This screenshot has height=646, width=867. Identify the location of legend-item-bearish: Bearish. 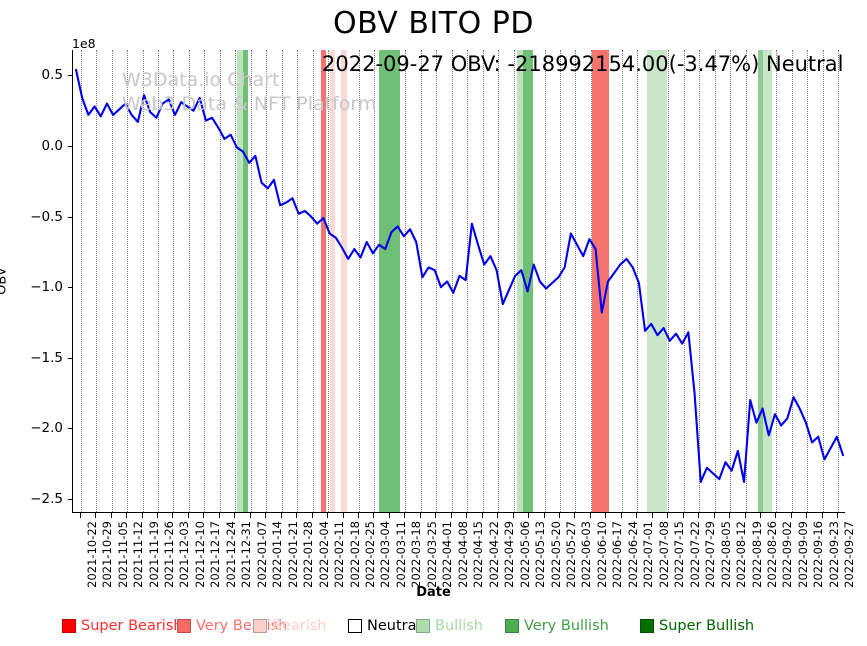
(290, 626).